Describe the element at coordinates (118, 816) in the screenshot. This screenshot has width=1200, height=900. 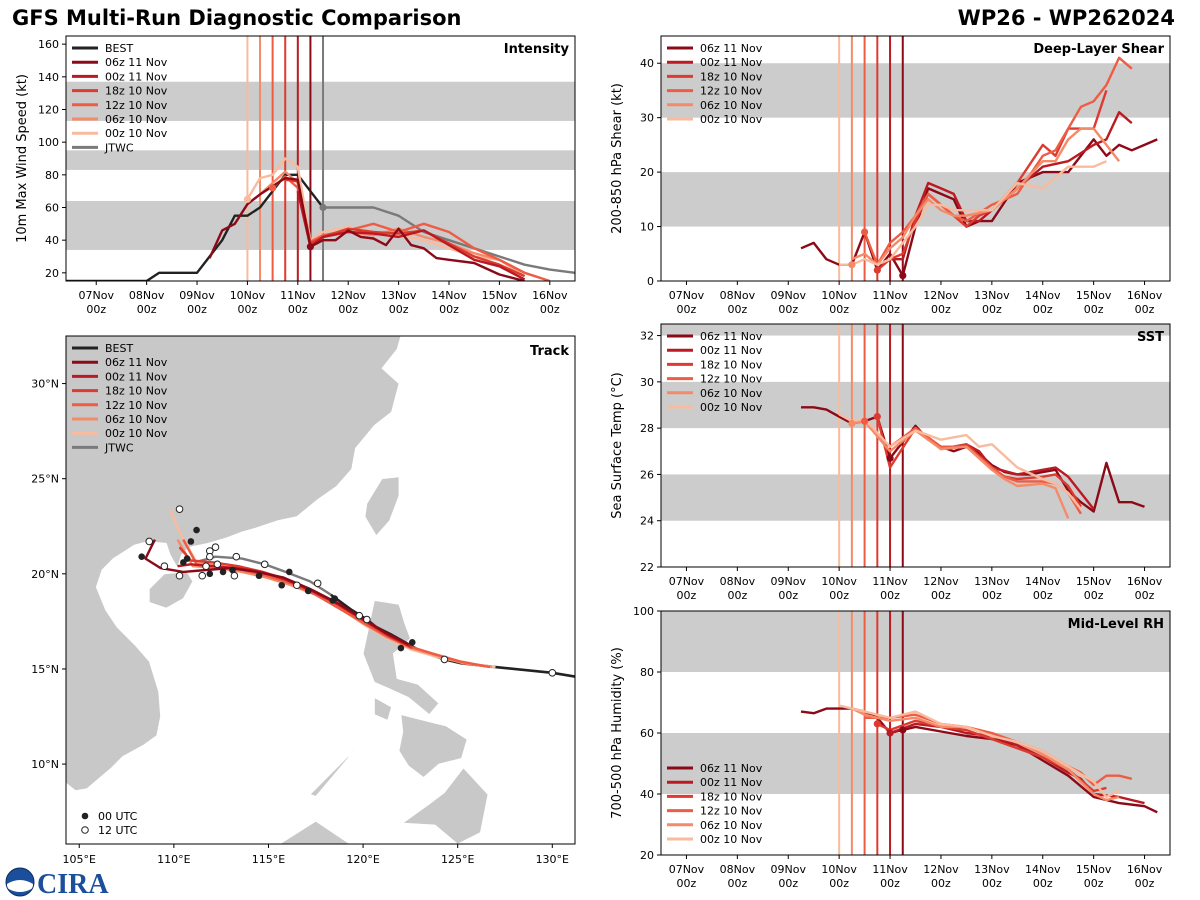
I see `marker-legend-00utc-label: 00 UTC` at that location.